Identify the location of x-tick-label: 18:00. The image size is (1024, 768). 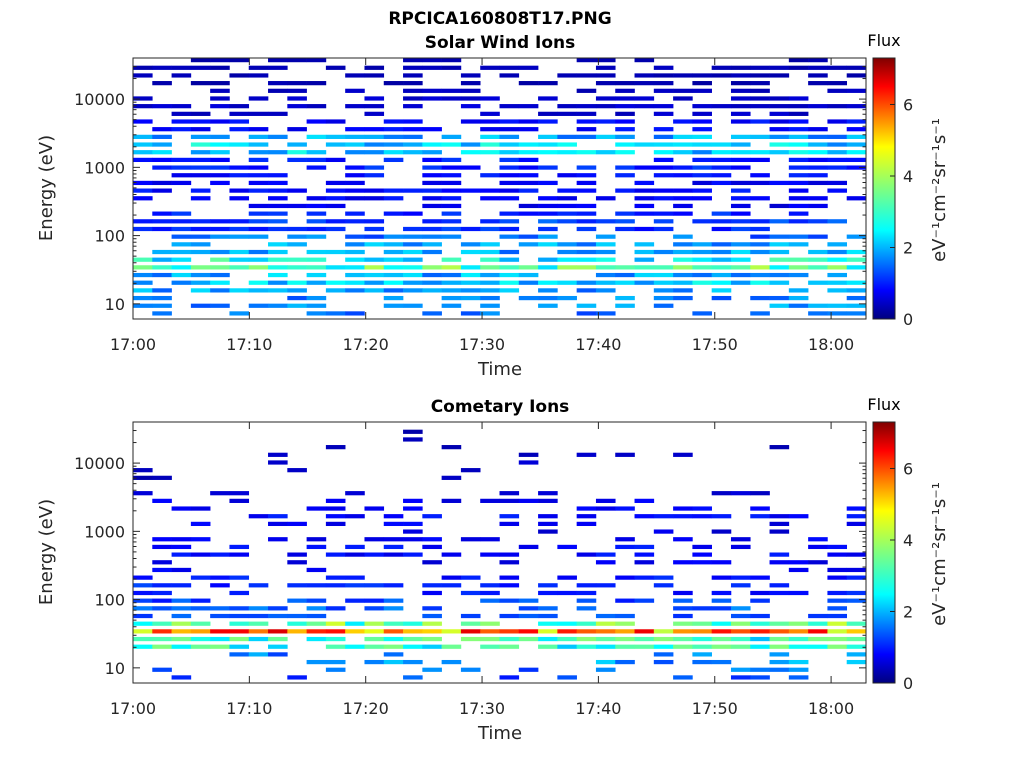
(831, 344).